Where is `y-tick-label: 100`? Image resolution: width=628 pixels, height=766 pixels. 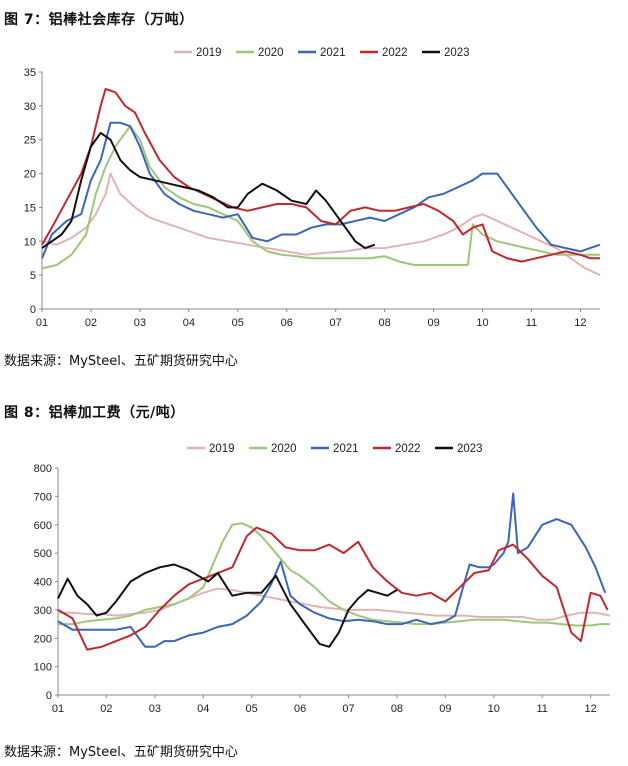 y-tick-label: 100 is located at coordinates (43, 668).